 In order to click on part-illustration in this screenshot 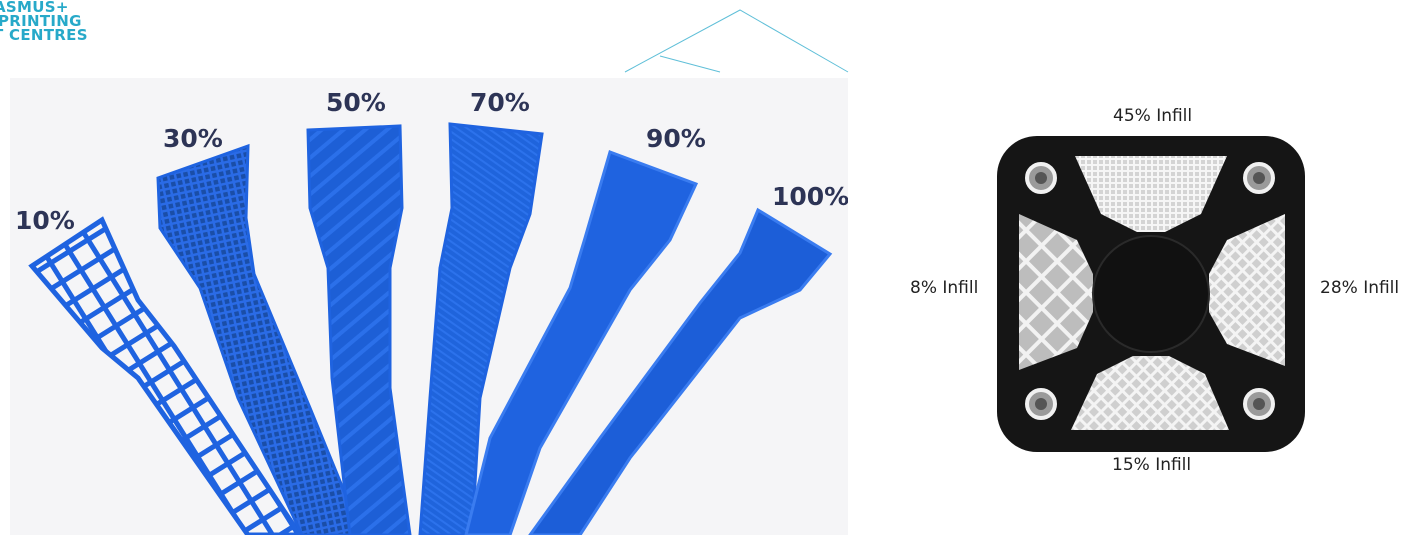, I will do `click(1151, 294)`.